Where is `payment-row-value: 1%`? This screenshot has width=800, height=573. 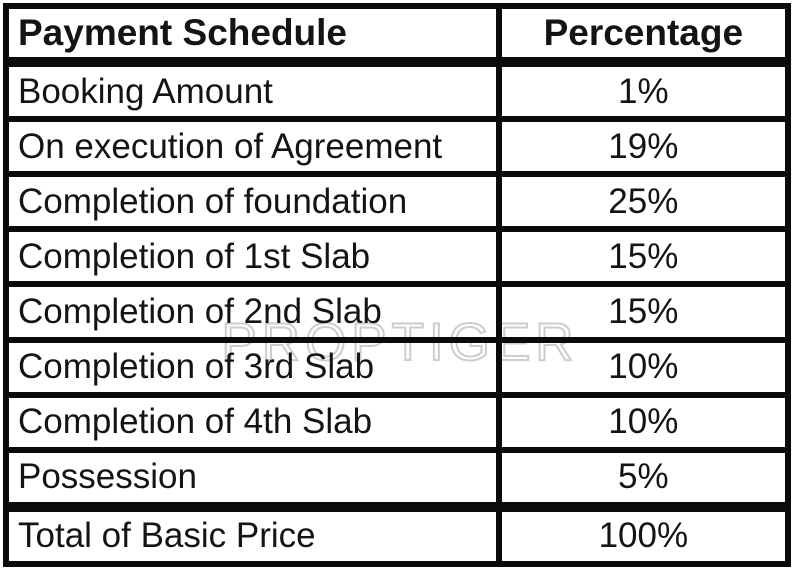
payment-row-value: 1% is located at coordinates (643, 90).